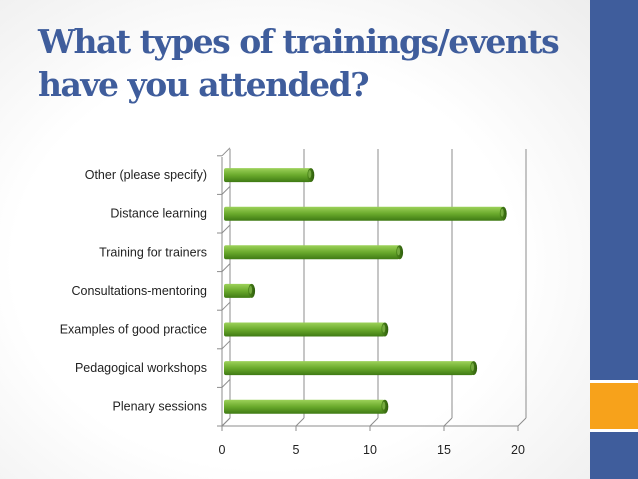  Describe the element at coordinates (299, 41) in the screenshot. I see `slide-title-line-1: What types of trainings/events` at that location.